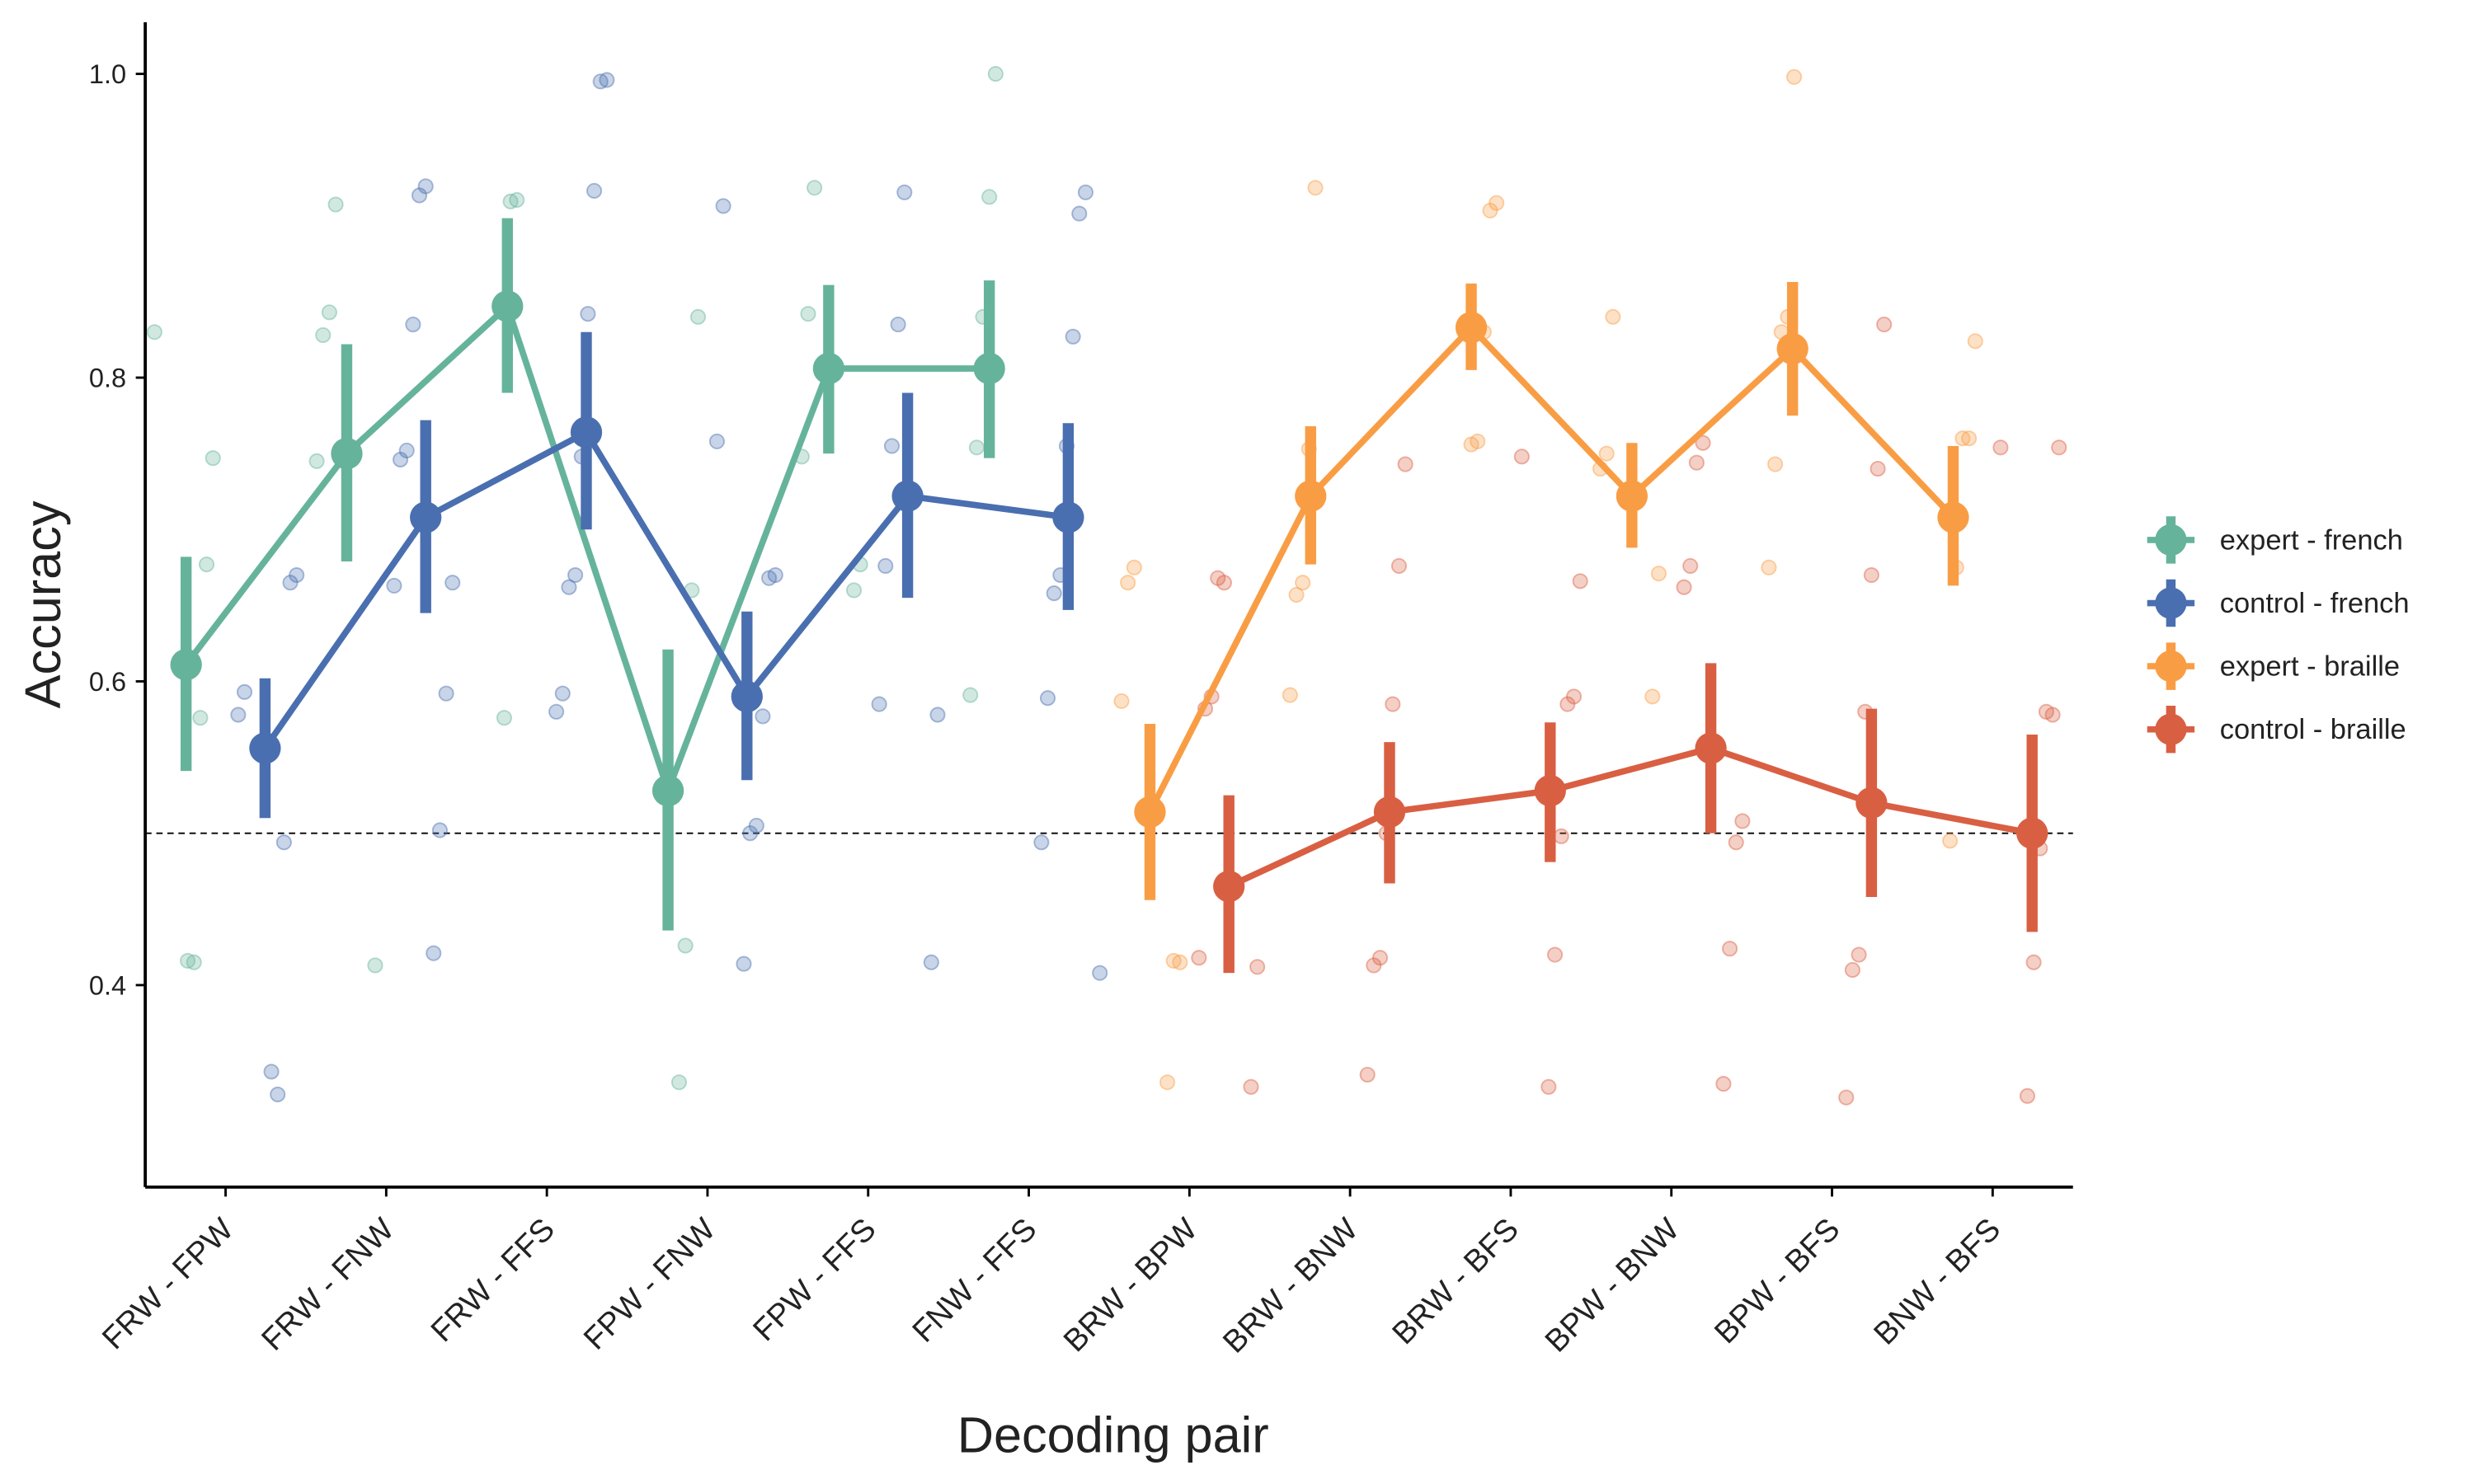 Image resolution: width=2474 pixels, height=1484 pixels. I want to click on x-tick-label: BPW - BFS, so click(1777, 1280).